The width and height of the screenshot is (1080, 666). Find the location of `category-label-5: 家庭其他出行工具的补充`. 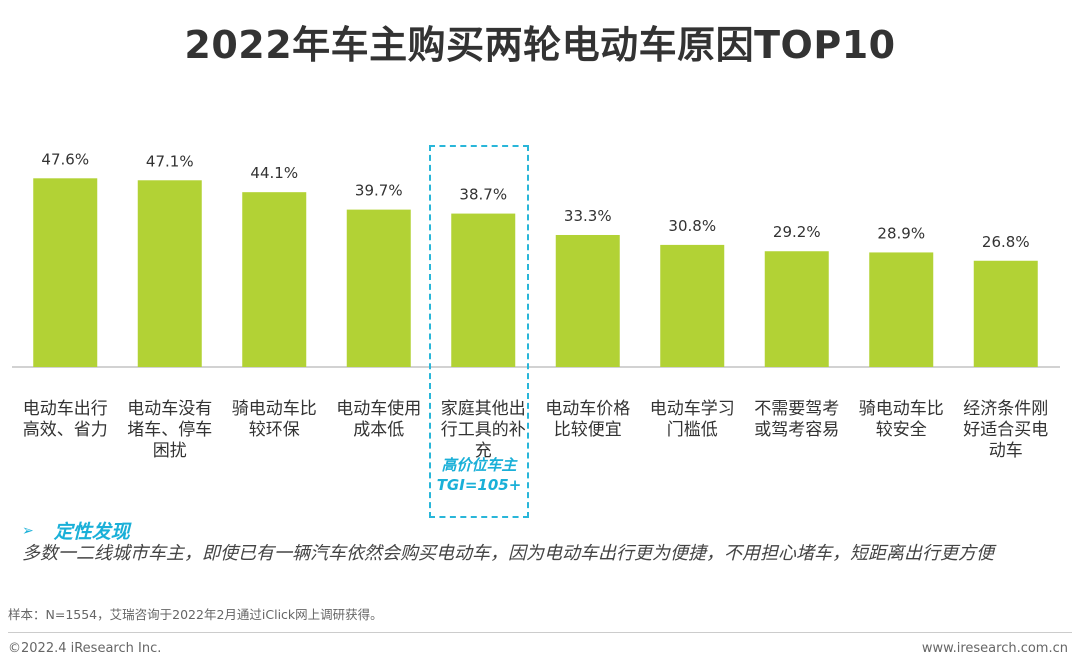

category-label-5: 家庭其他出行工具的补充 is located at coordinates (483, 430).